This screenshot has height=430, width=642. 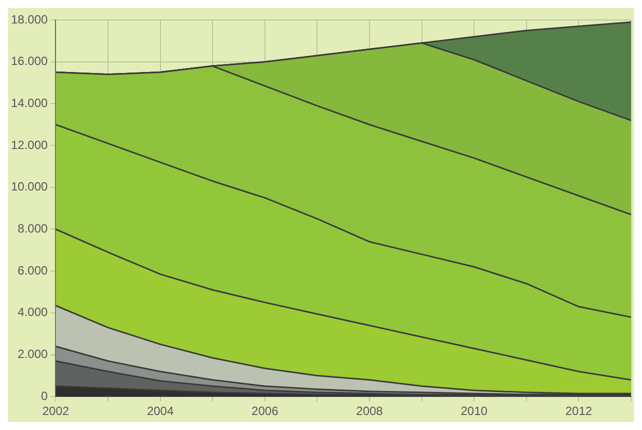 What do you see at coordinates (370, 411) in the screenshot?
I see `x-tick-label: 2008` at bounding box center [370, 411].